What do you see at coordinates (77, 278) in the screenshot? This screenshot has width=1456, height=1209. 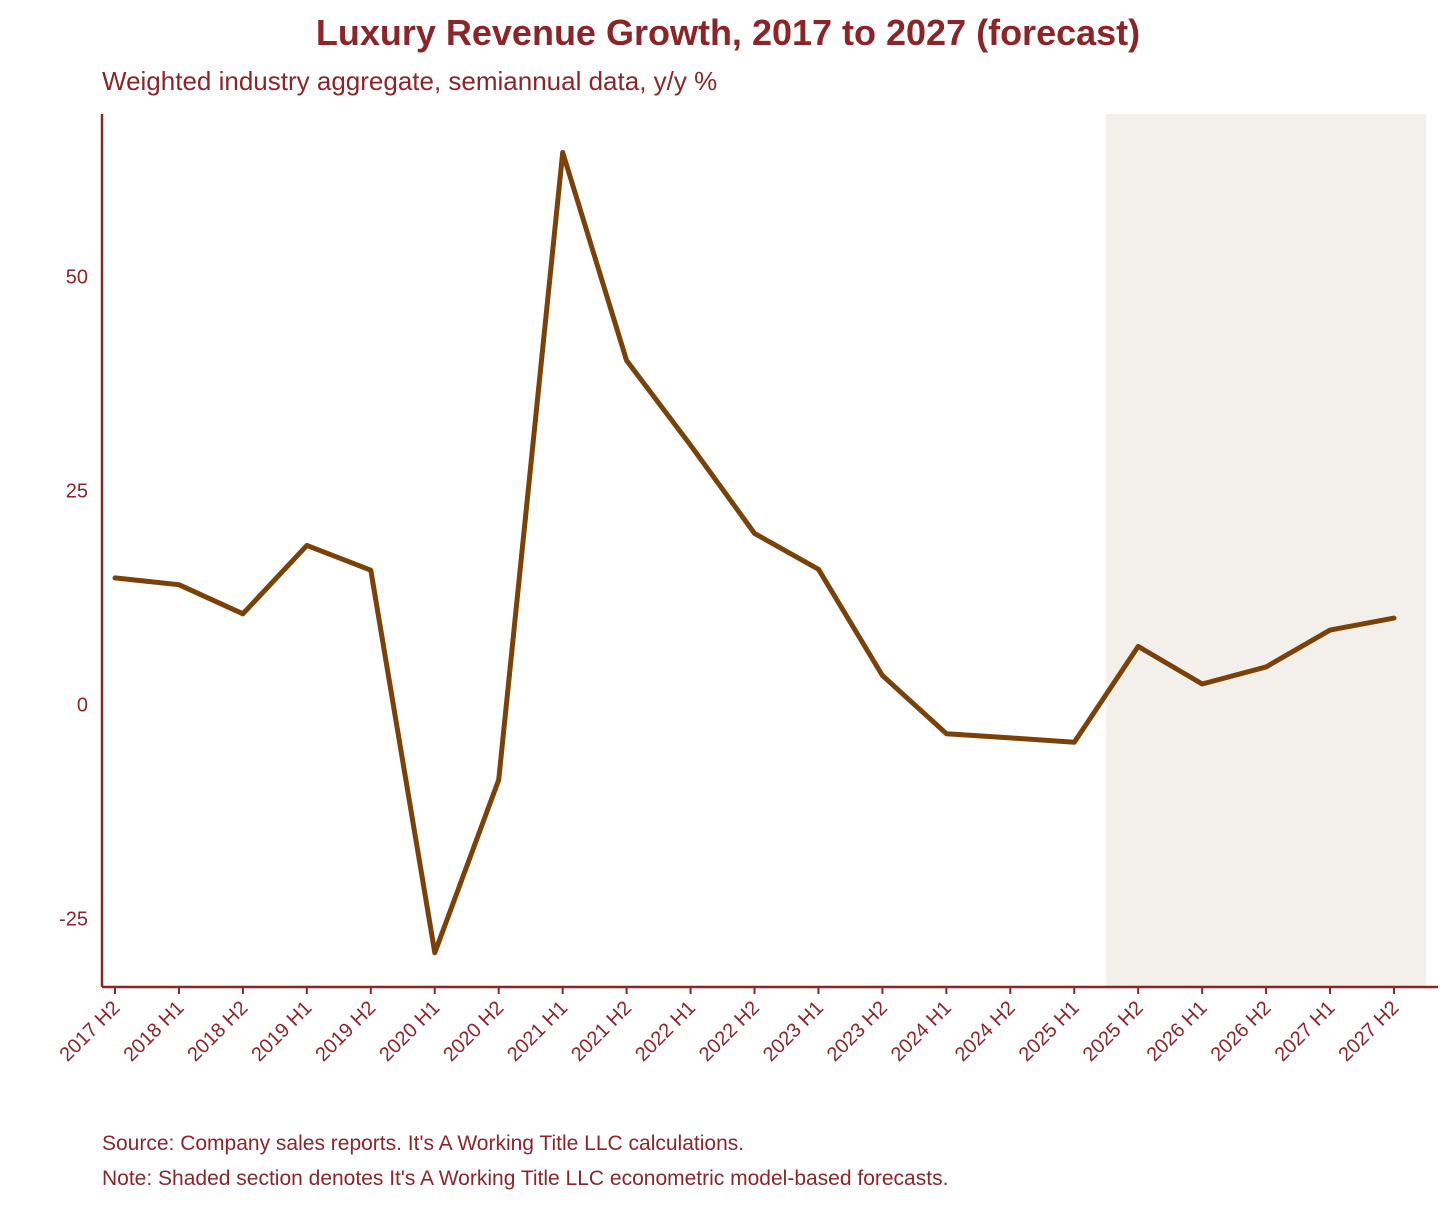 I see `y-tick-label: 50` at bounding box center [77, 278].